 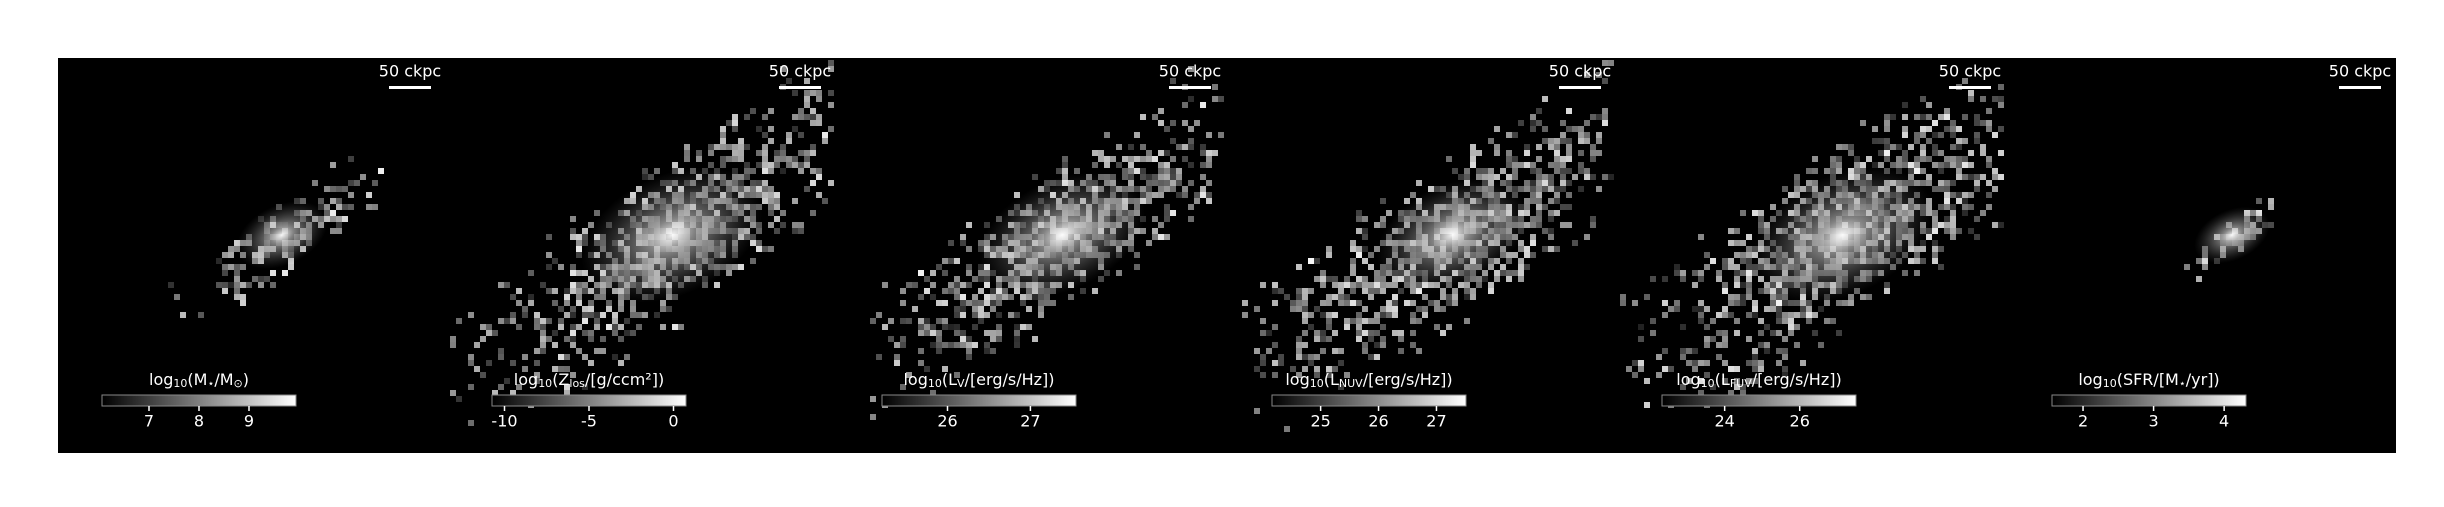 I want to click on label-text: ), so click(x=246, y=379).